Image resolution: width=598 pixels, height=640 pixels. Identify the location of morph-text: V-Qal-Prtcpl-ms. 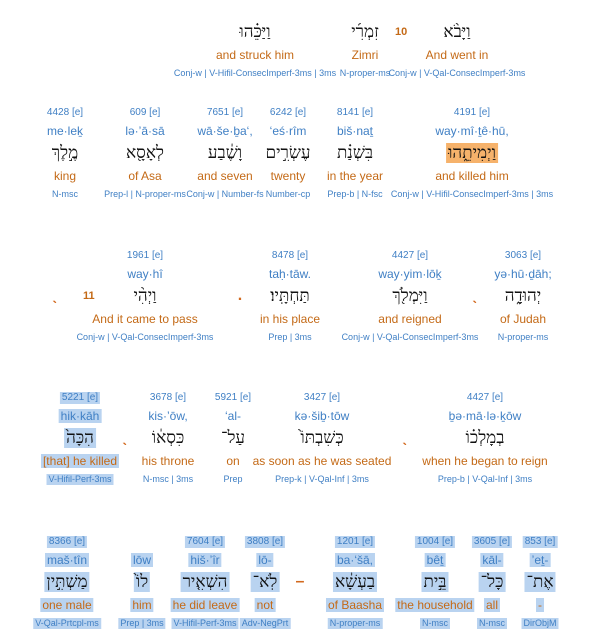
(67, 623).